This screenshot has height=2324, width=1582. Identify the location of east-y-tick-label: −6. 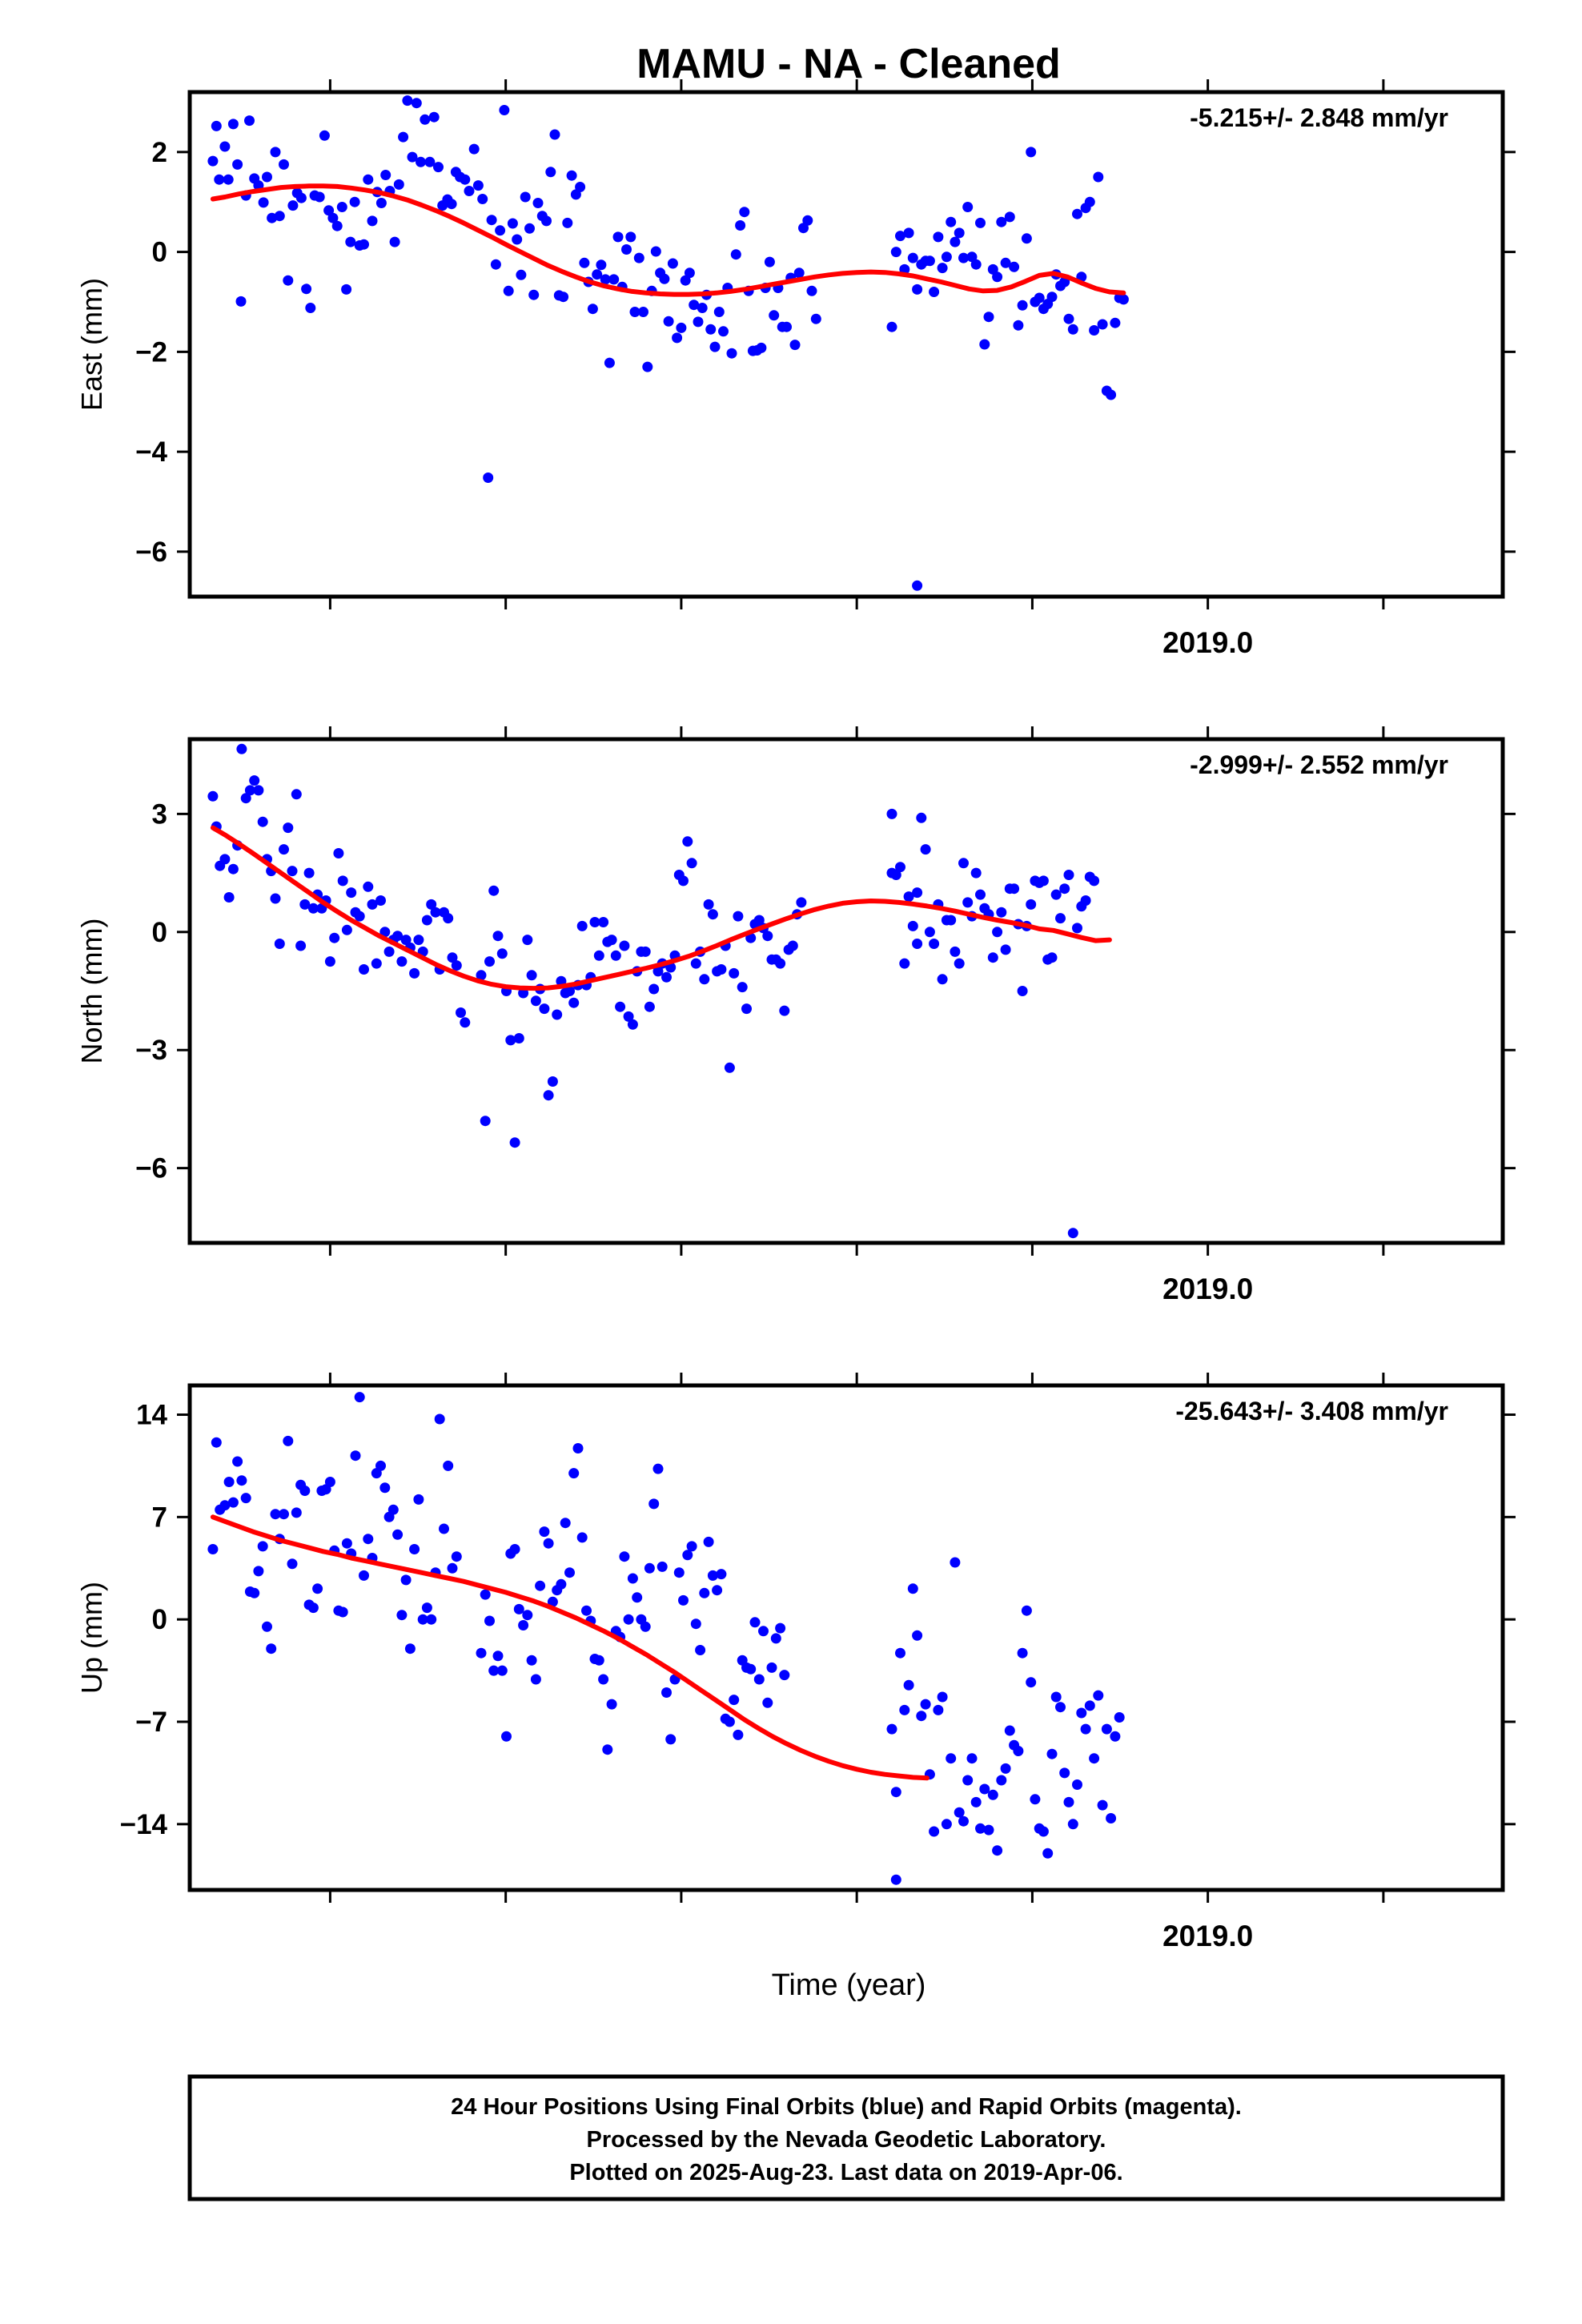
(151, 552).